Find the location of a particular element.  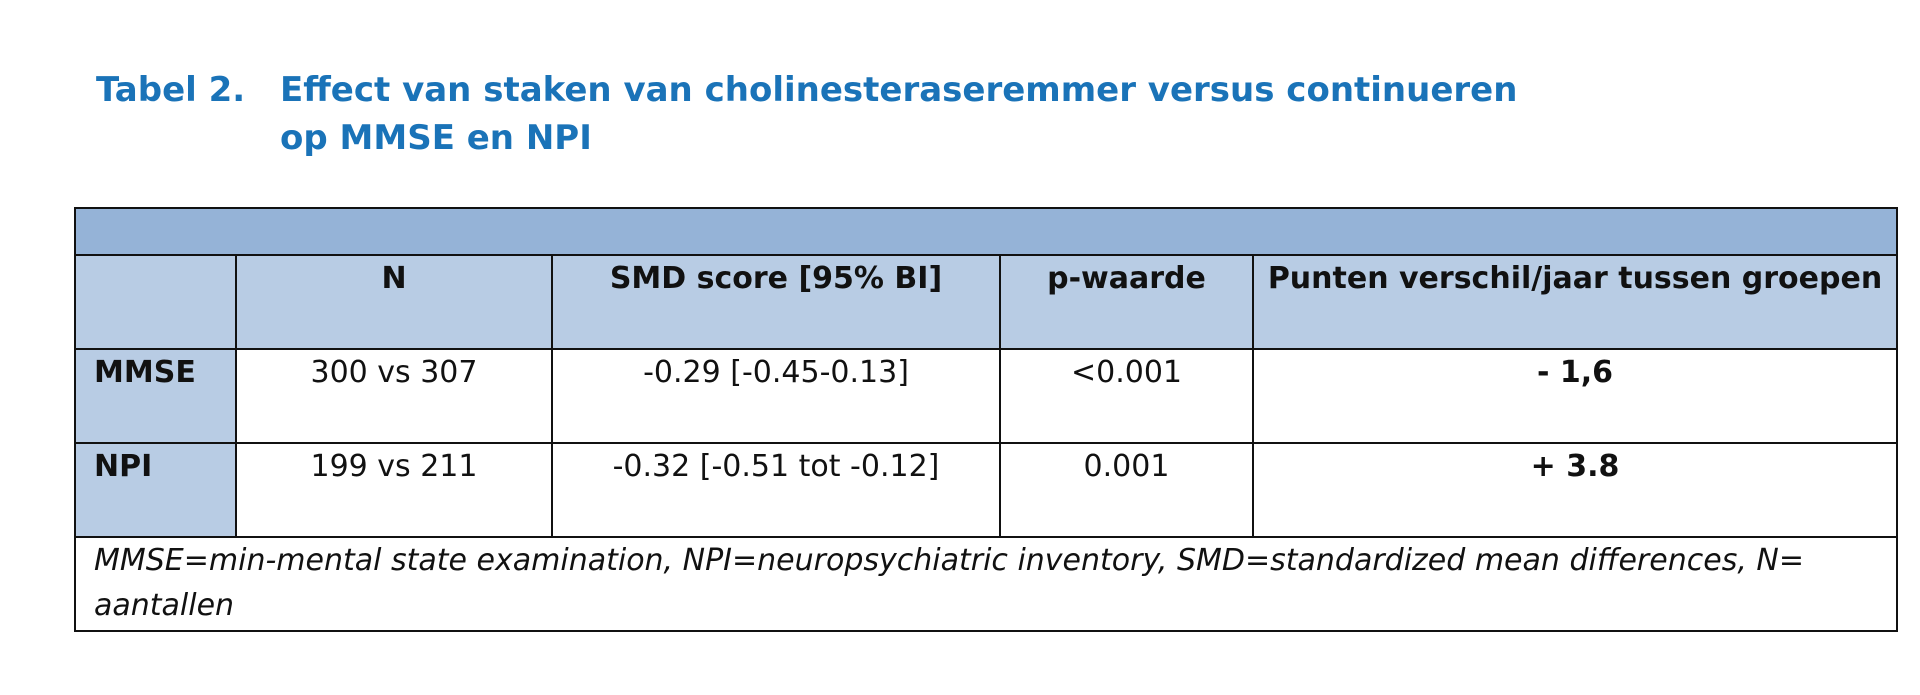

cell-diff: - 1,6 is located at coordinates (1575, 396).